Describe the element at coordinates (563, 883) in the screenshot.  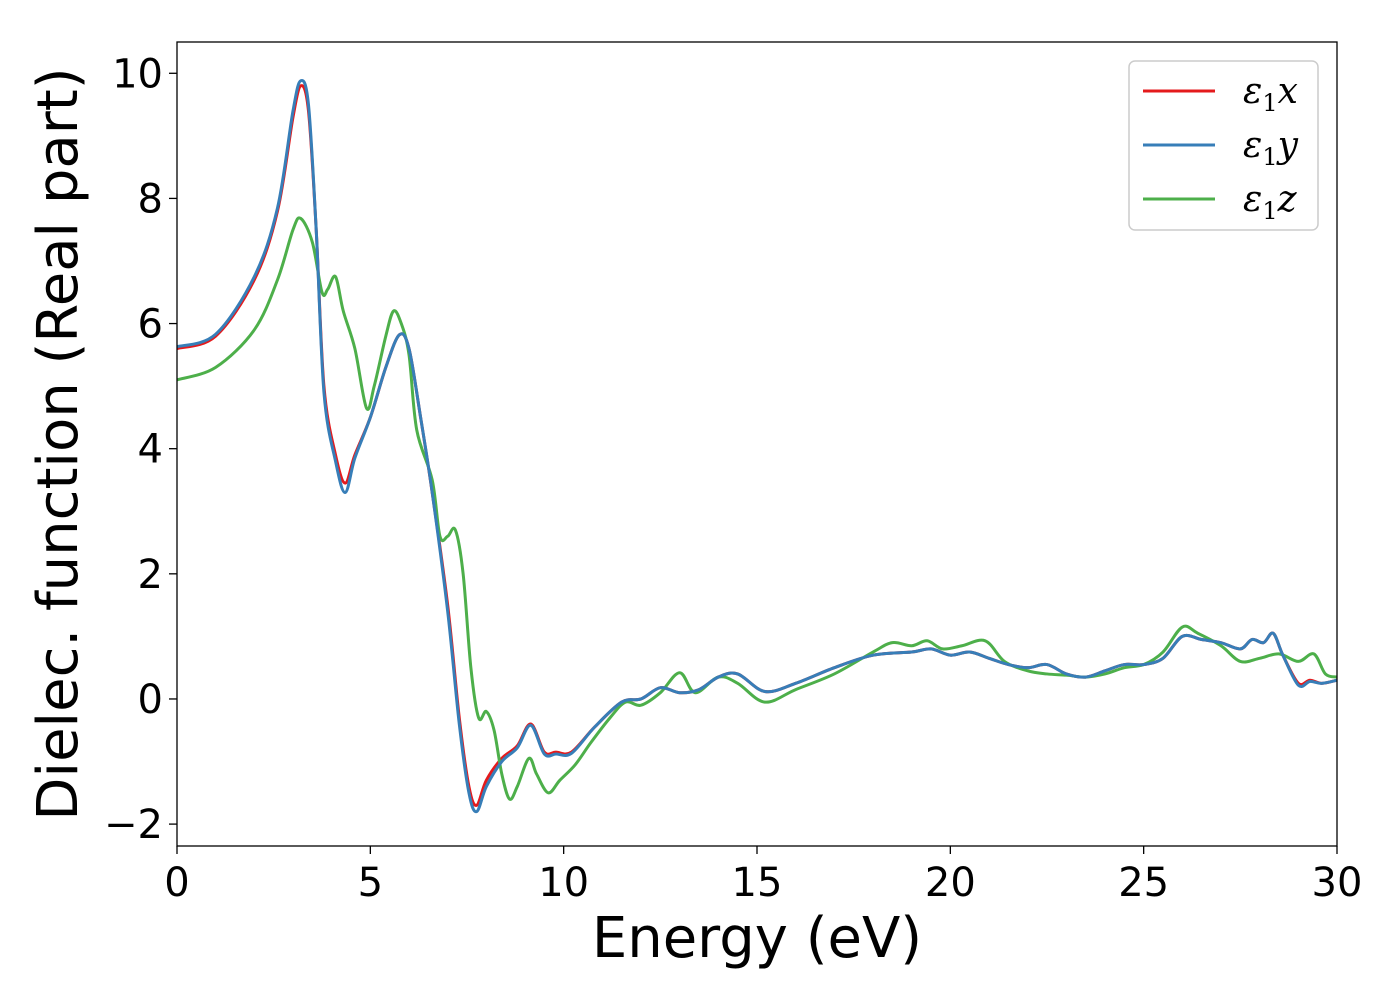
I see `x-tick-label: 10` at that location.